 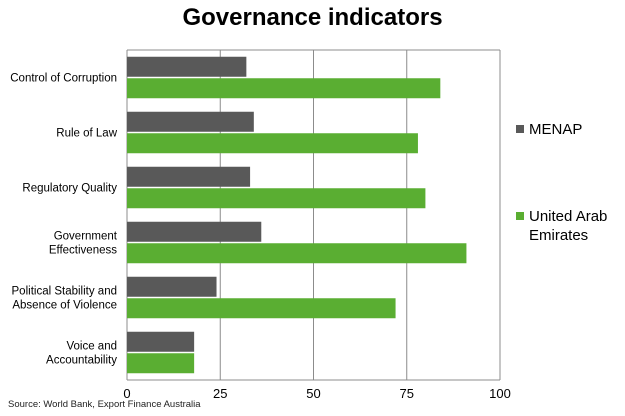 What do you see at coordinates (500, 393) in the screenshot?
I see `x-tick-label: 100` at bounding box center [500, 393].